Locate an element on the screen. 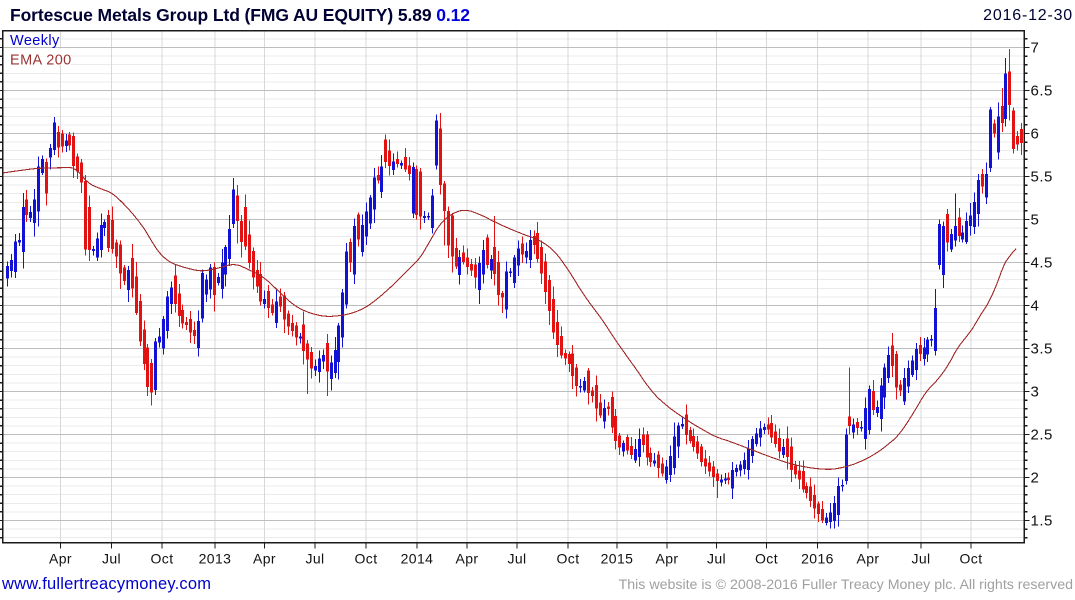 The height and width of the screenshot is (600, 1075). svg-text: 1.5 is located at coordinates (1042, 521).